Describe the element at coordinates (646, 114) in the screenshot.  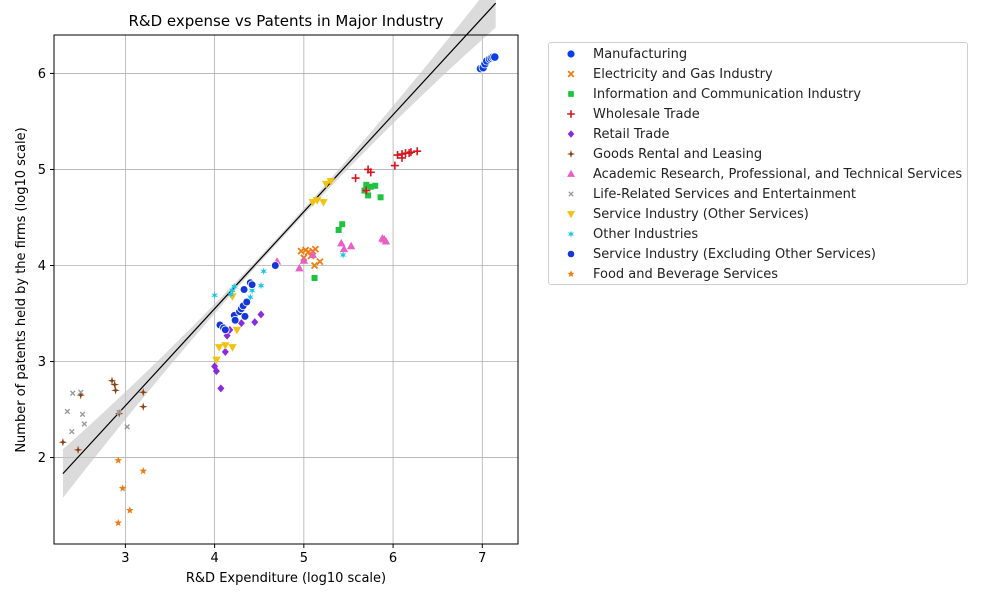
I see `legend-label: Wholesale Trade` at that location.